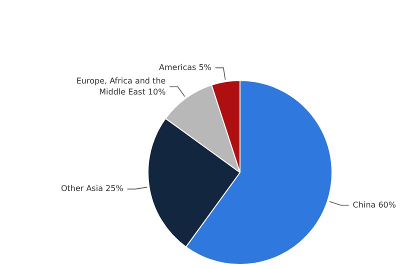 The width and height of the screenshot is (420, 269). Describe the element at coordinates (92, 189) in the screenshot. I see `slice-label: Other Asia 25%` at that location.